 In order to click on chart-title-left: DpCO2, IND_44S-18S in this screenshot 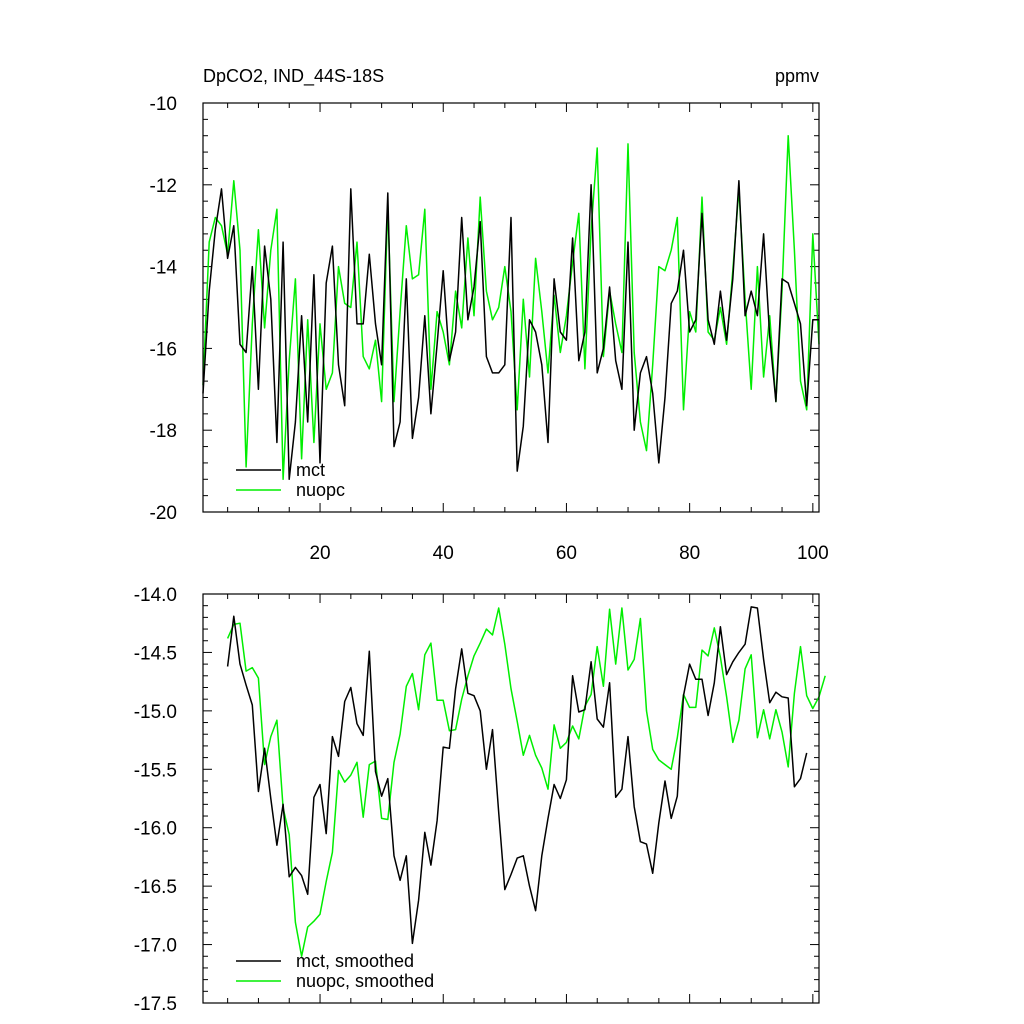, I will do `click(293, 76)`.